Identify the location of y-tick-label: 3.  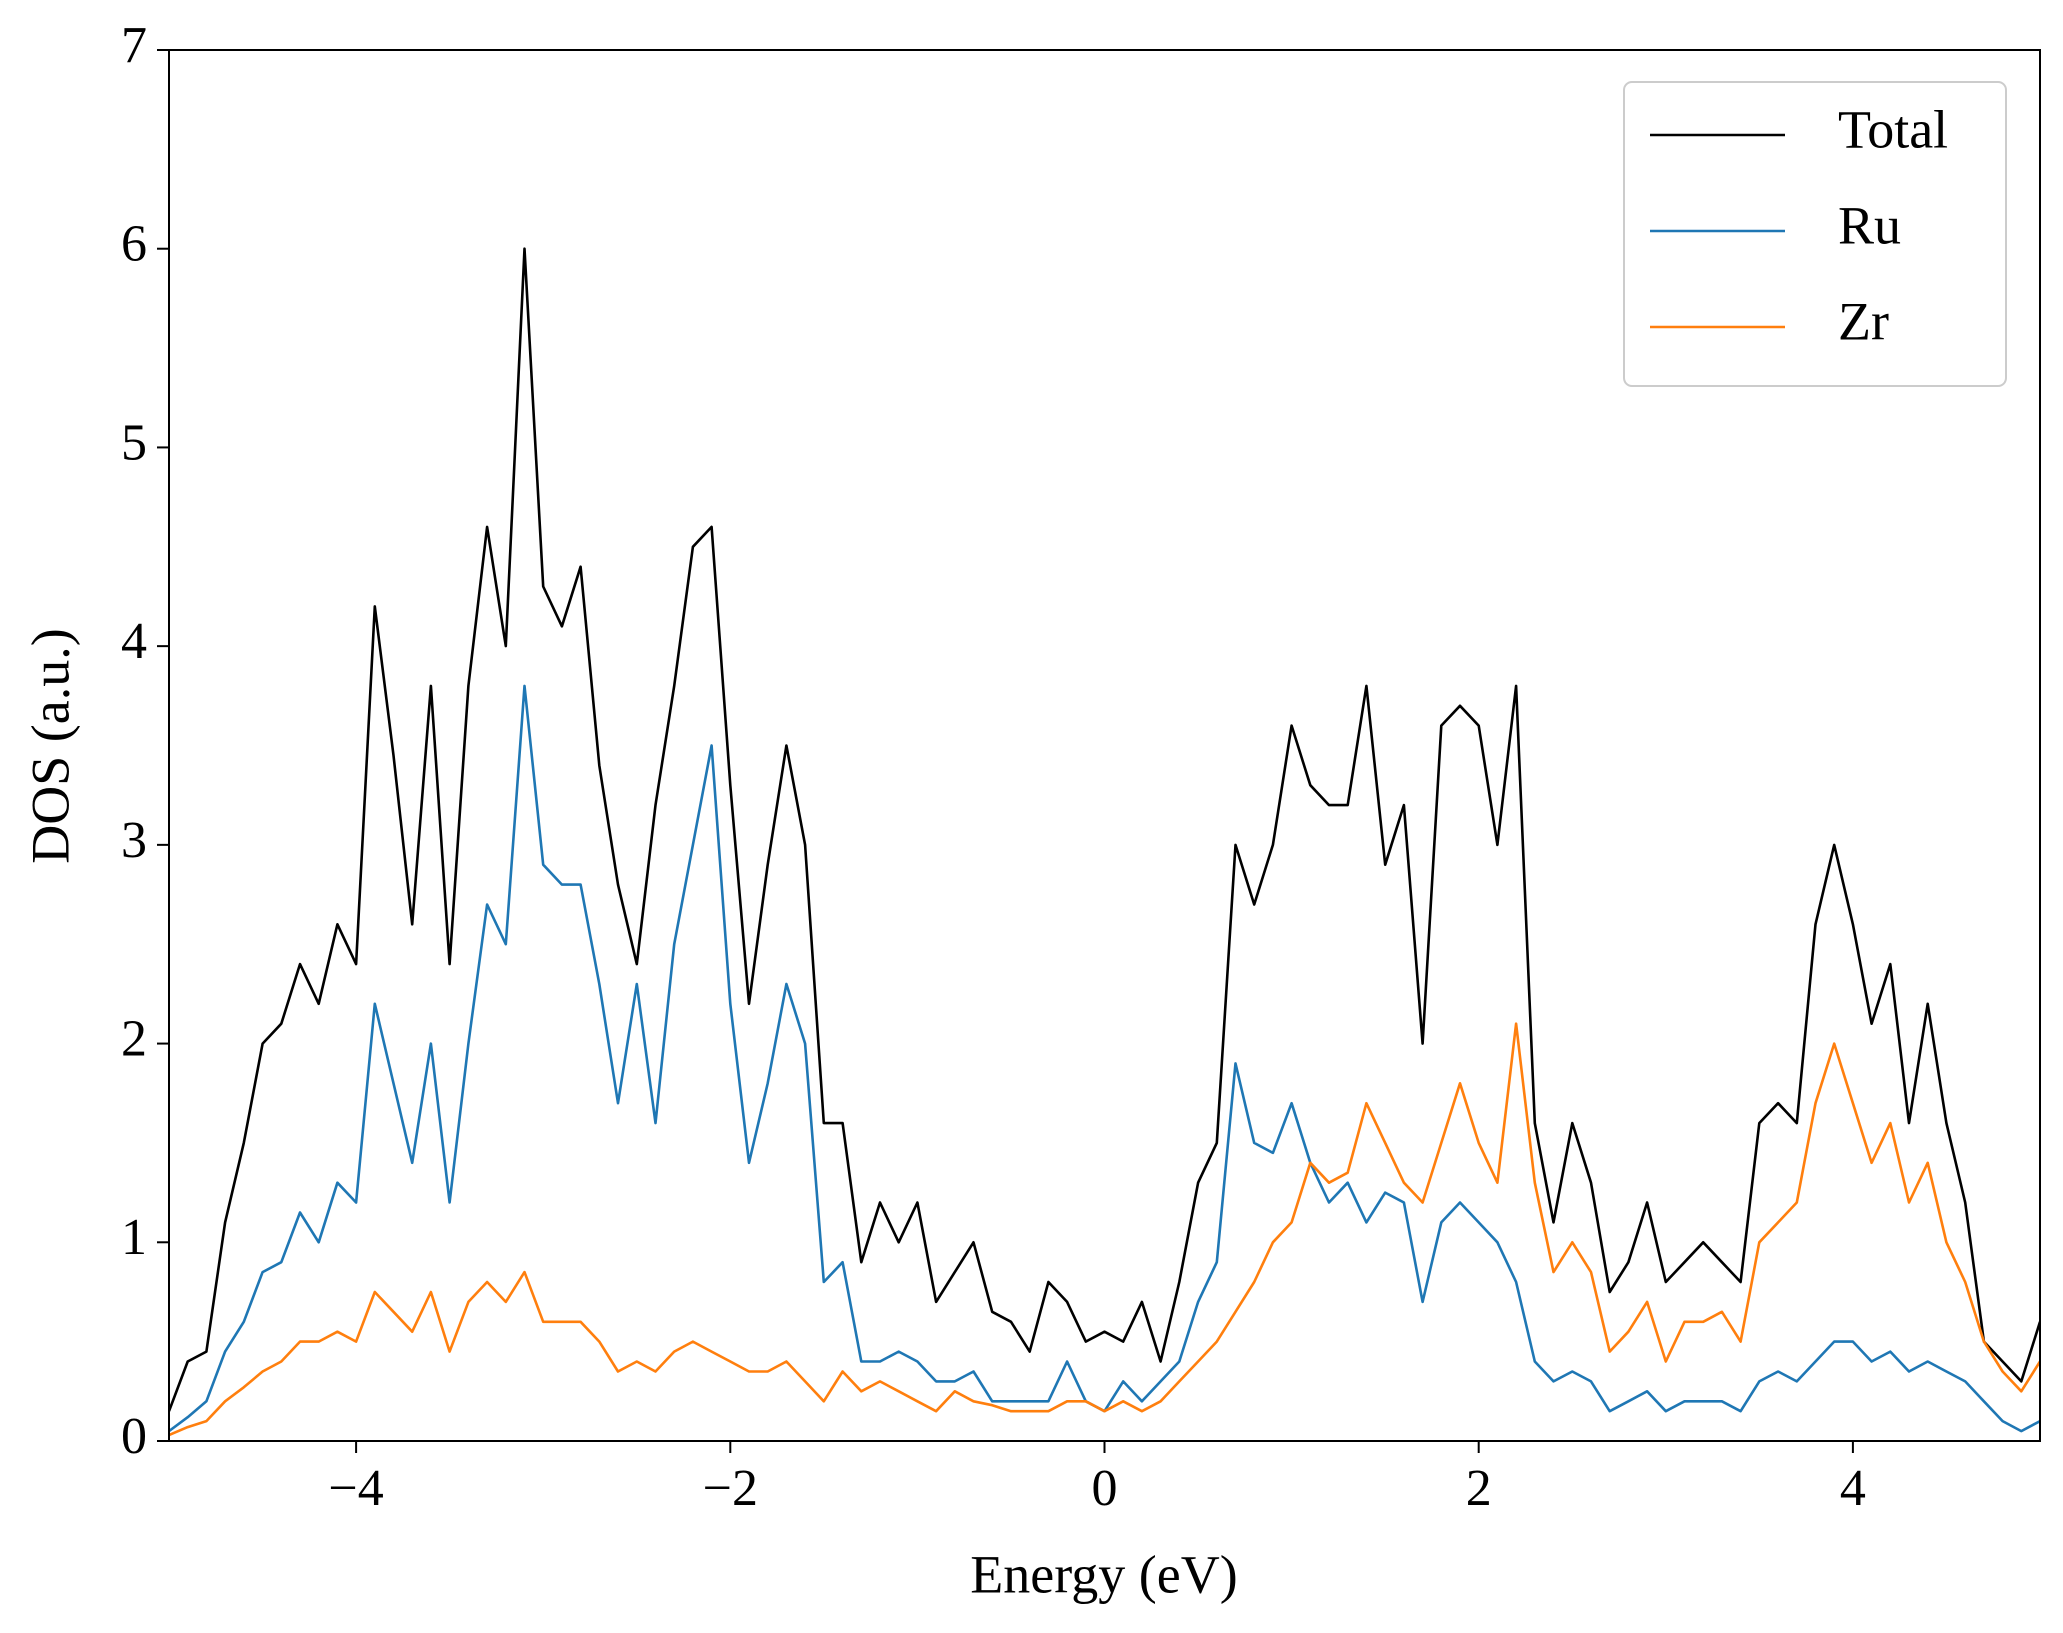
(134, 840).